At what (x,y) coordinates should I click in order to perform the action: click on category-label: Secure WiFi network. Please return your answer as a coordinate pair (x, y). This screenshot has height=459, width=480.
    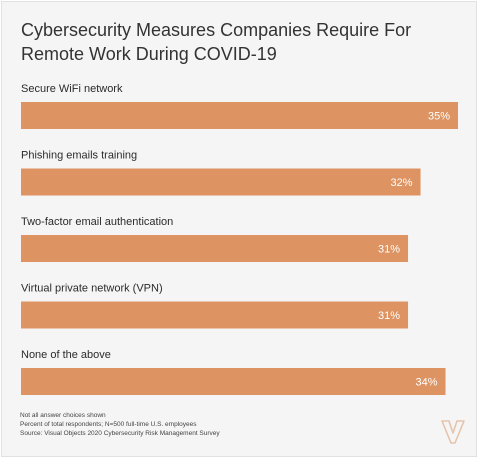
    Looking at the image, I should click on (72, 89).